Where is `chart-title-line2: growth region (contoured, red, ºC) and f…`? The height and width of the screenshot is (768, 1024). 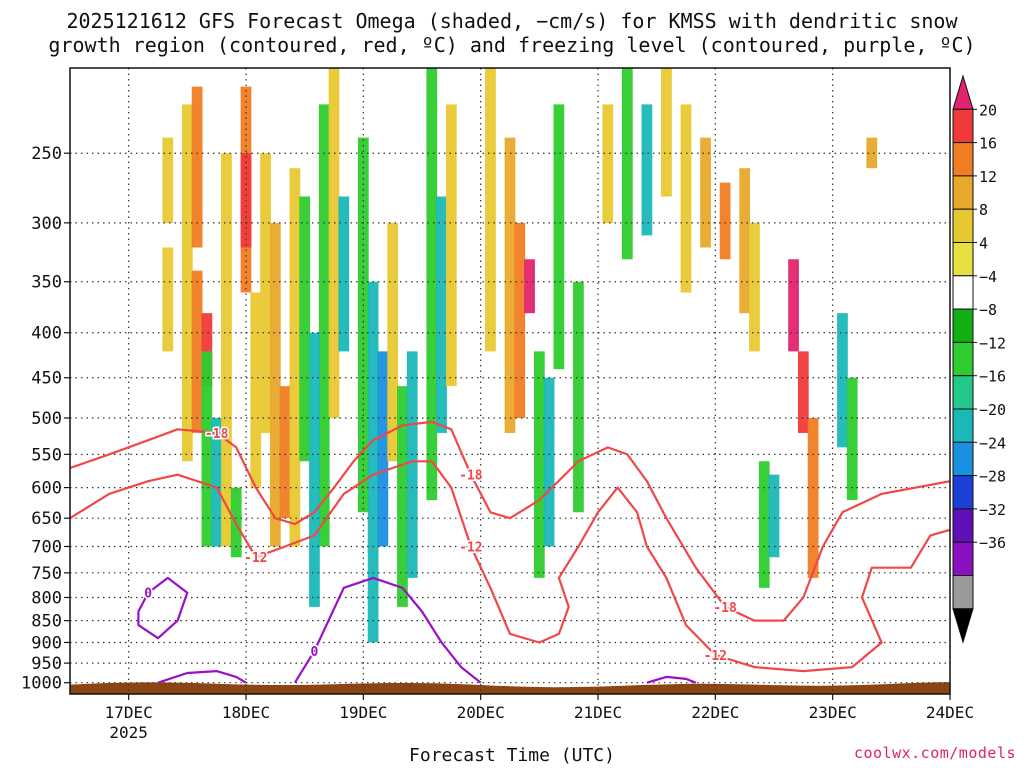
chart-title-line2: growth region (contoured, red, ºC) and f… is located at coordinates (512, 45).